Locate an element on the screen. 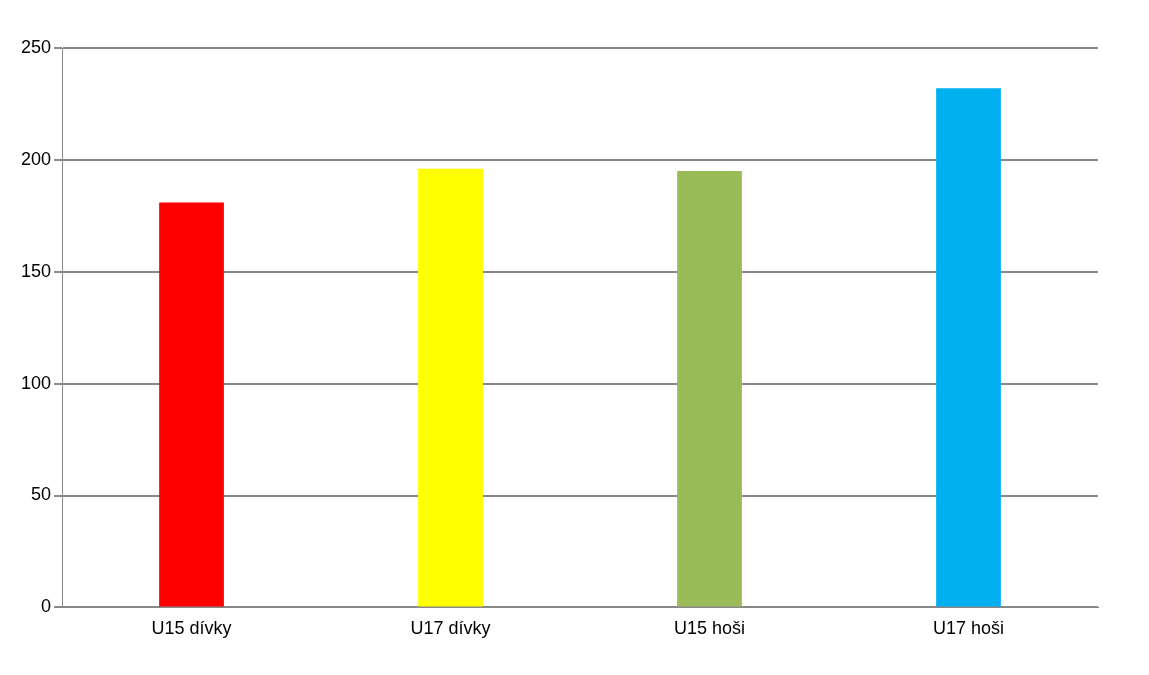  y-tick-label: 200 is located at coordinates (36, 158).